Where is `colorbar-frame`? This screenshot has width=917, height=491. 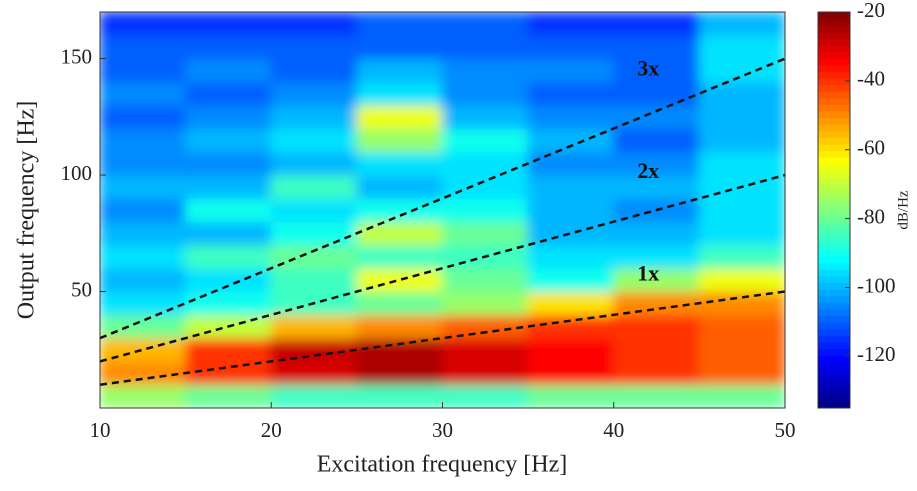
colorbar-frame is located at coordinates (834, 210).